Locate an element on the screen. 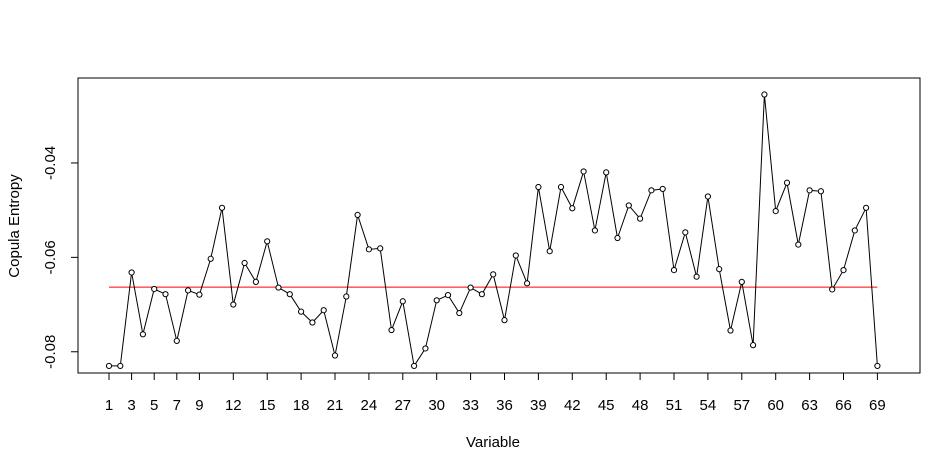 The height and width of the screenshot is (472, 952). x-tick-label: 7 is located at coordinates (177, 405).